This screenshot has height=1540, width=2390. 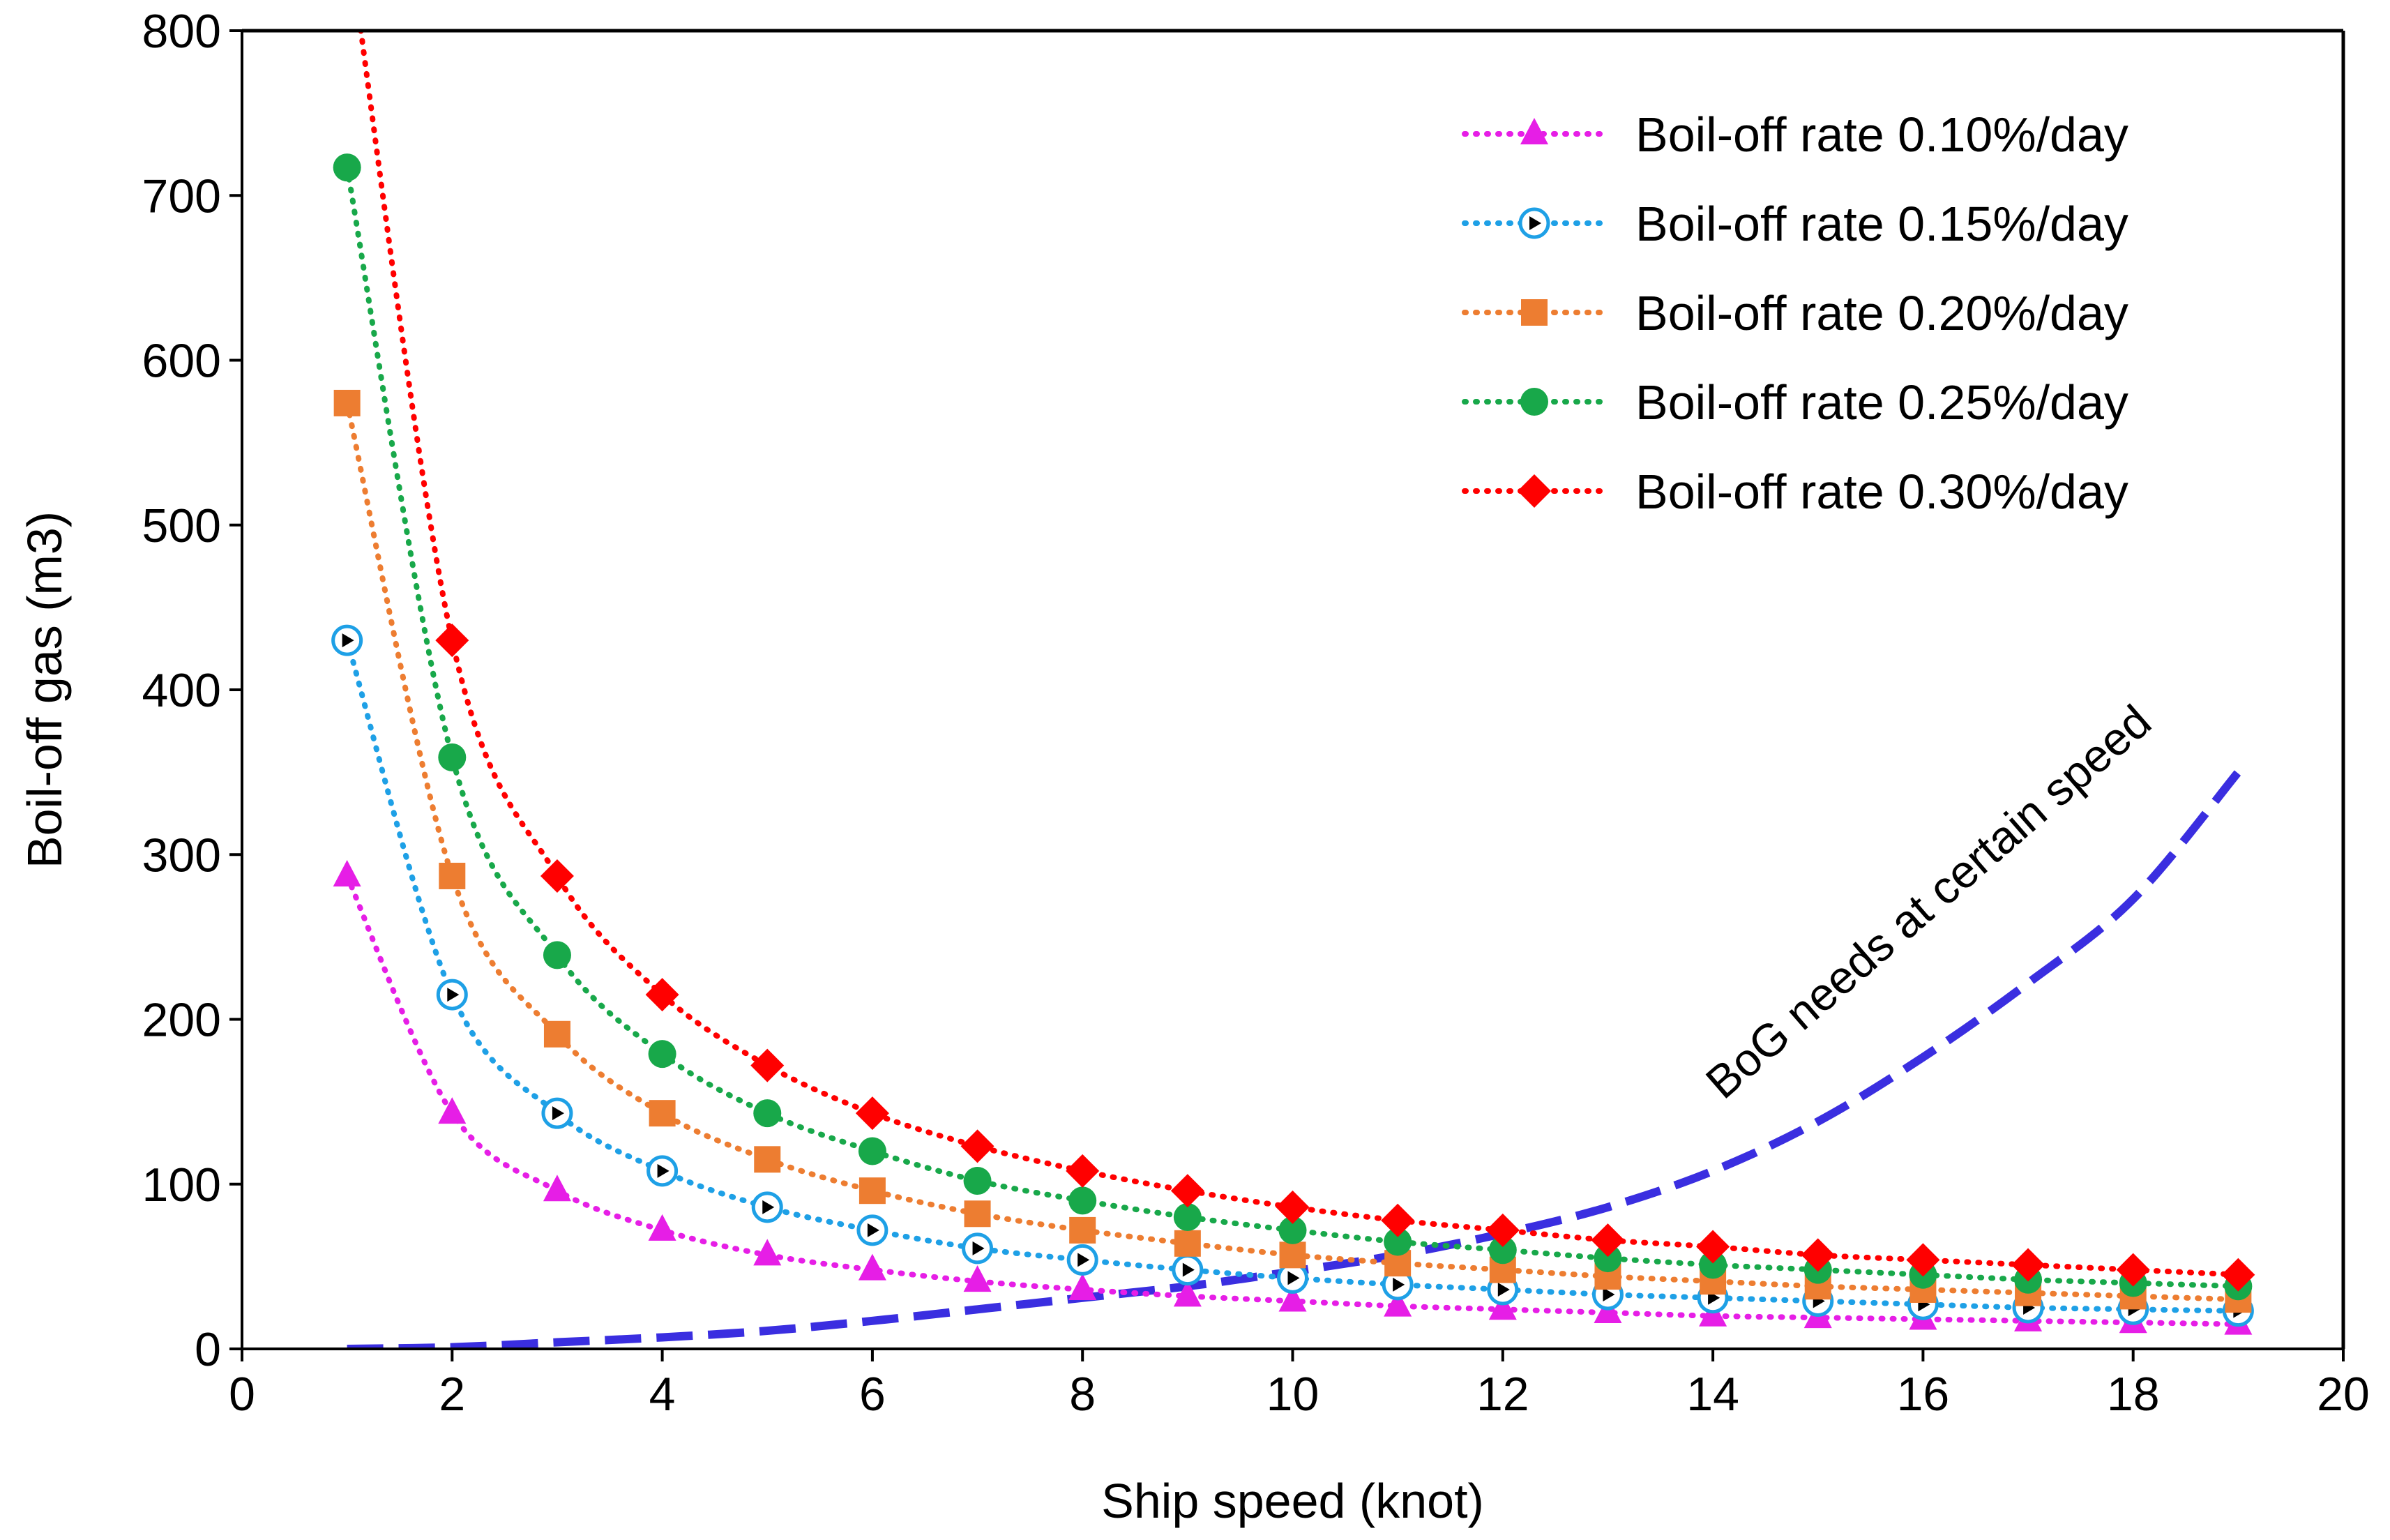 I want to click on x-axis-title: Ship speed (knot), so click(x=1292, y=1501).